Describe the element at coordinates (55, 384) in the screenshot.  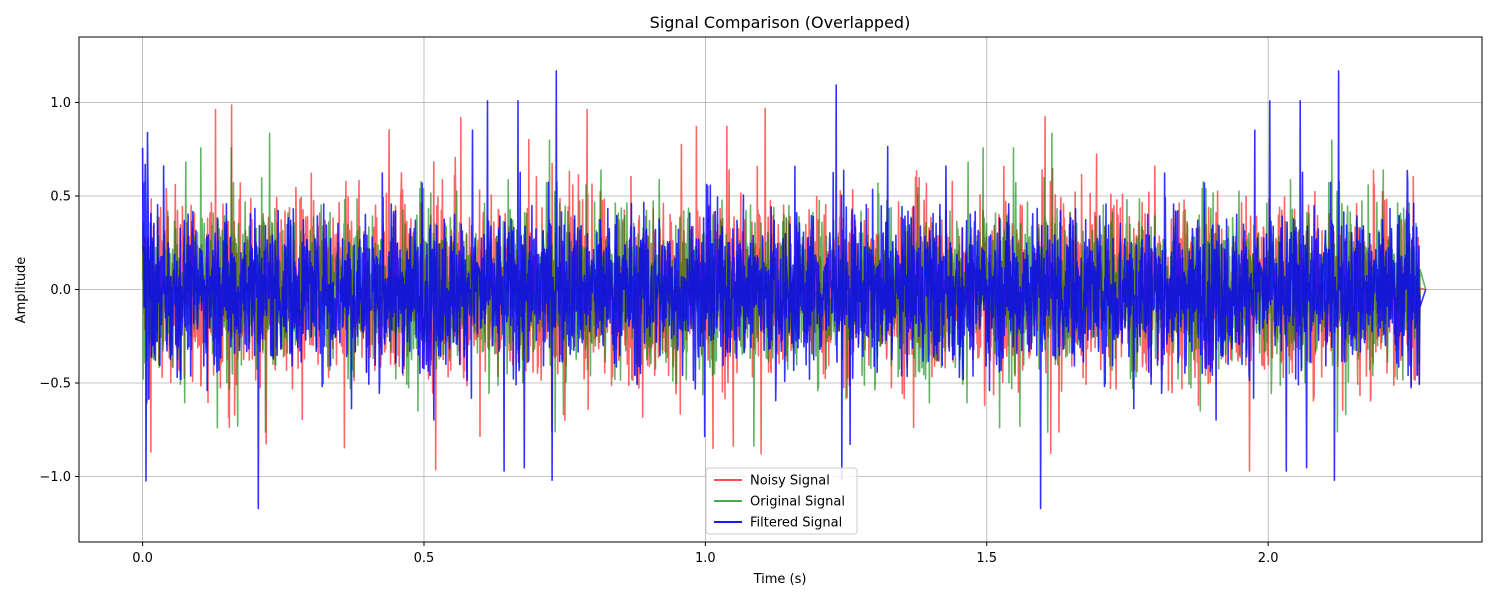
I see `y-tick-label-1: −0.5` at that location.